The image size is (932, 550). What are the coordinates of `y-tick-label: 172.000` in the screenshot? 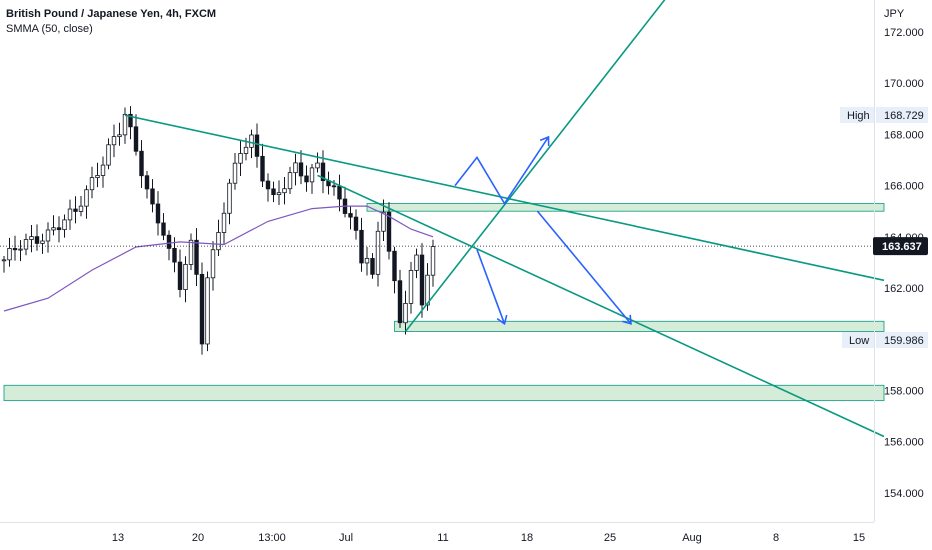 It's located at (904, 33).